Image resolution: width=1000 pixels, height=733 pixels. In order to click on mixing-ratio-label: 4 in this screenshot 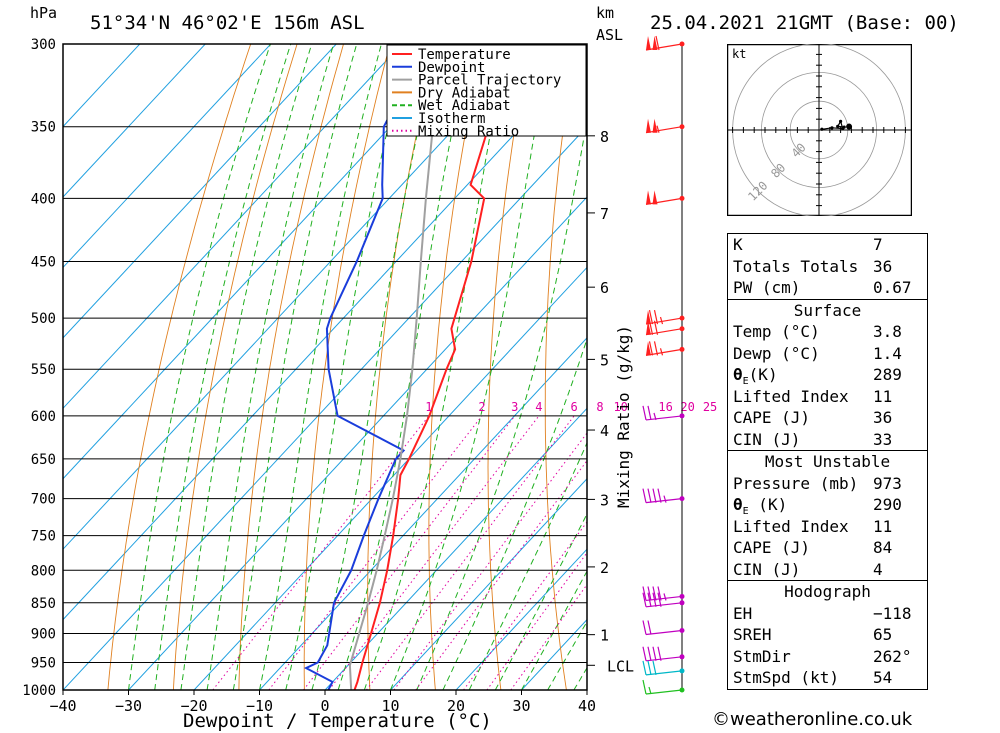, I will do `click(538, 407)`.